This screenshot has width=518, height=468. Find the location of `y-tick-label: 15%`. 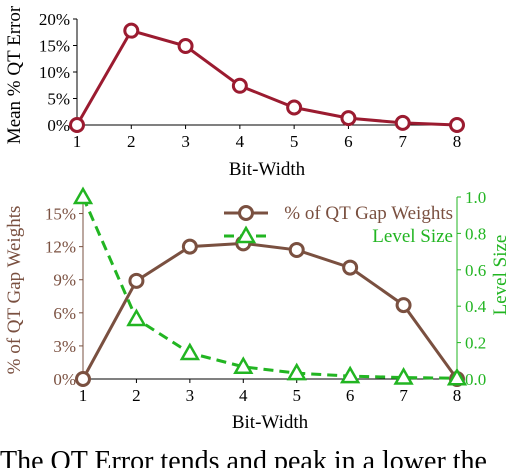

y-tick-label: 15% is located at coordinates (54, 46).